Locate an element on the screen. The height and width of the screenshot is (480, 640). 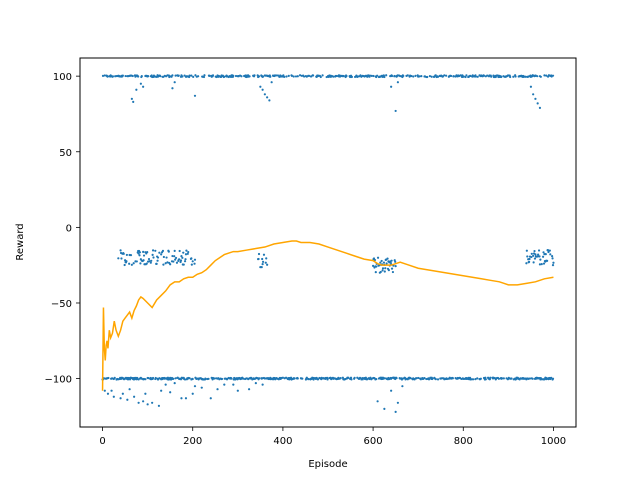
x-tick-label: 600 is located at coordinates (373, 441).